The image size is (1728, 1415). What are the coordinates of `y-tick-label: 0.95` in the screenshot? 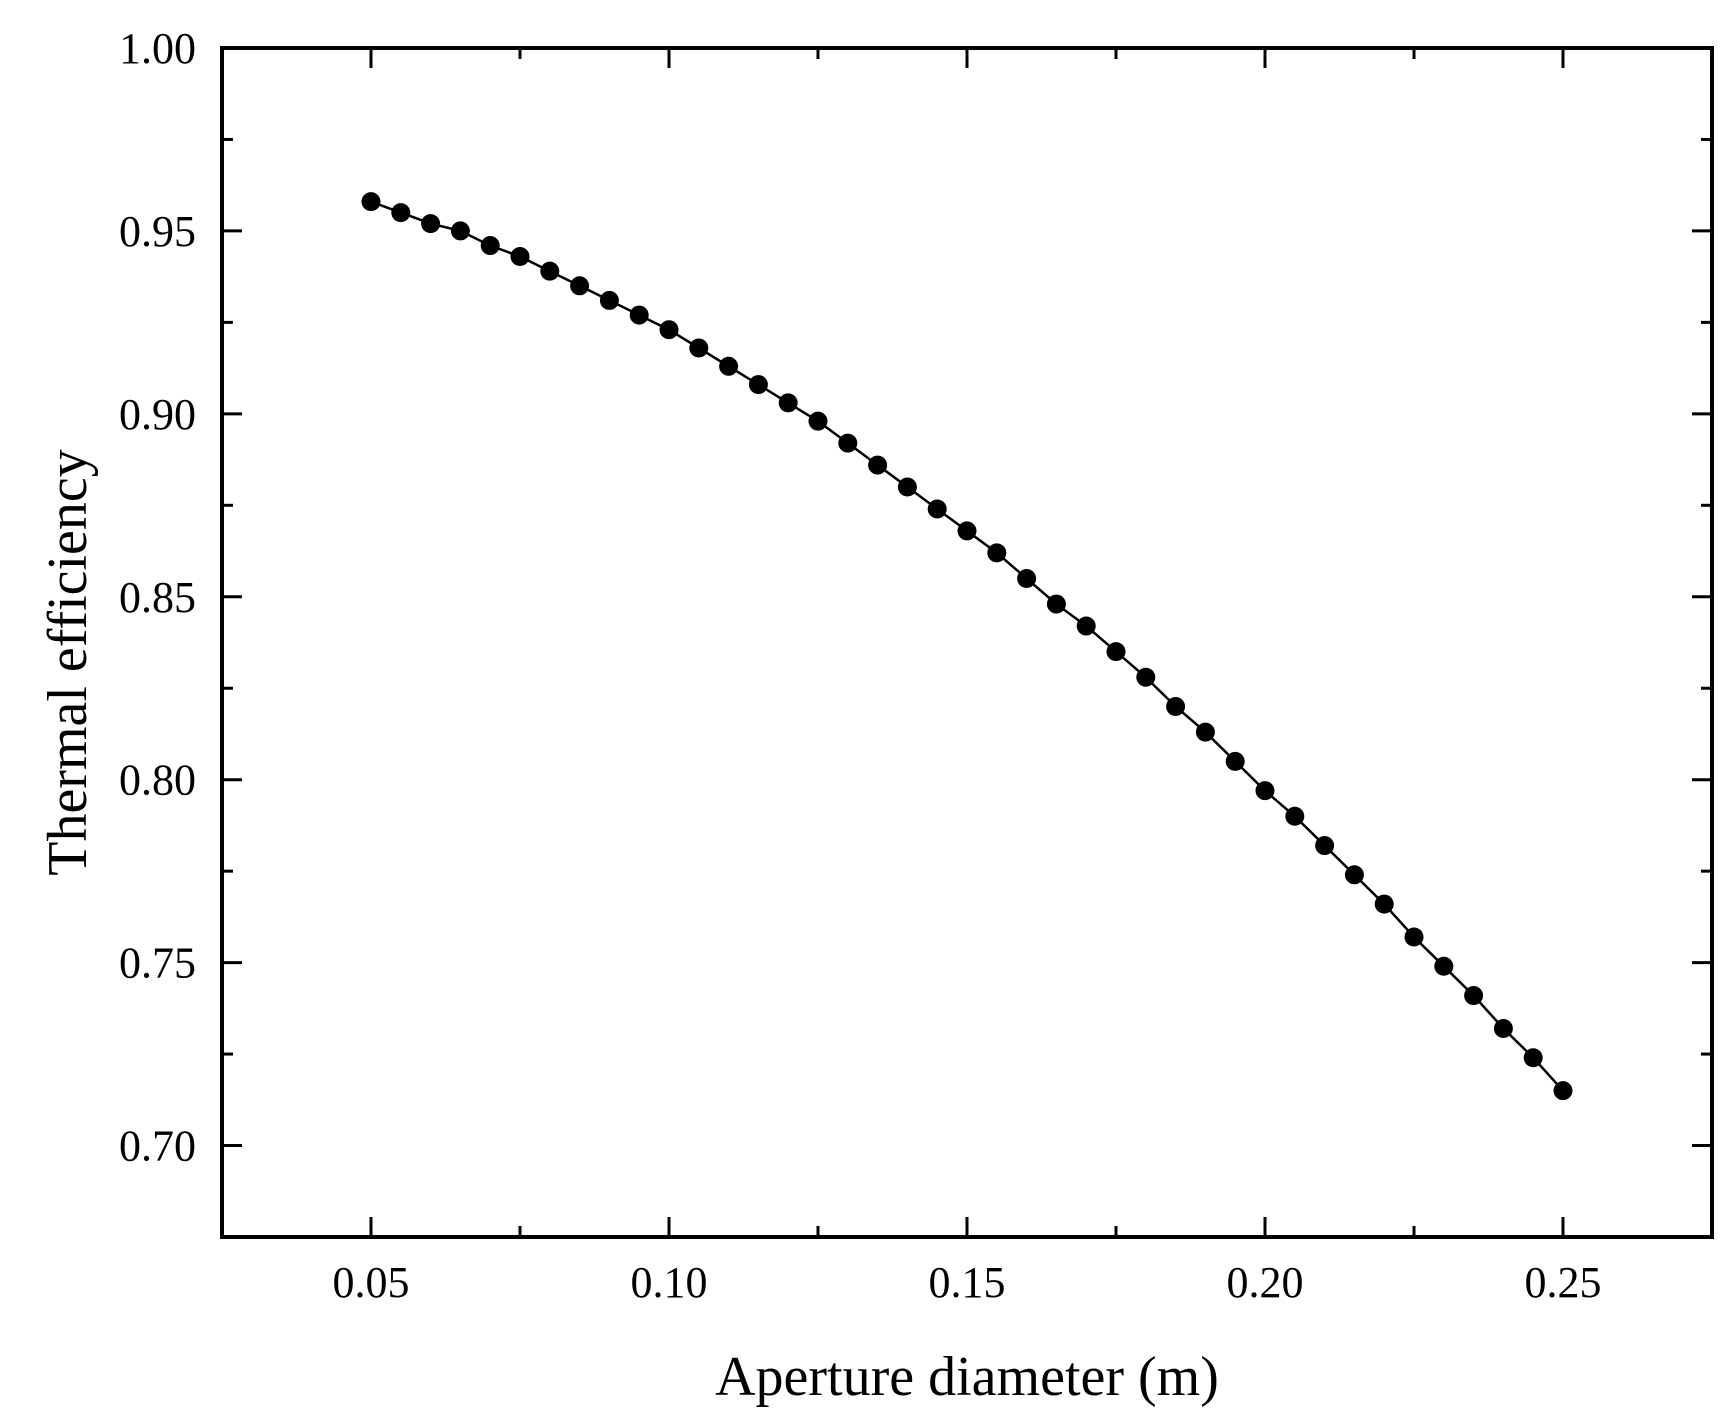 It's located at (157, 231).